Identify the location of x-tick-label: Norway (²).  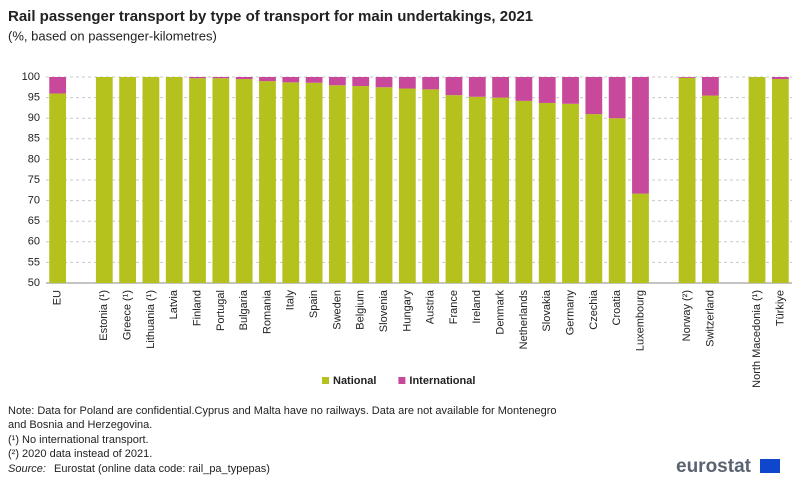
(687, 315).